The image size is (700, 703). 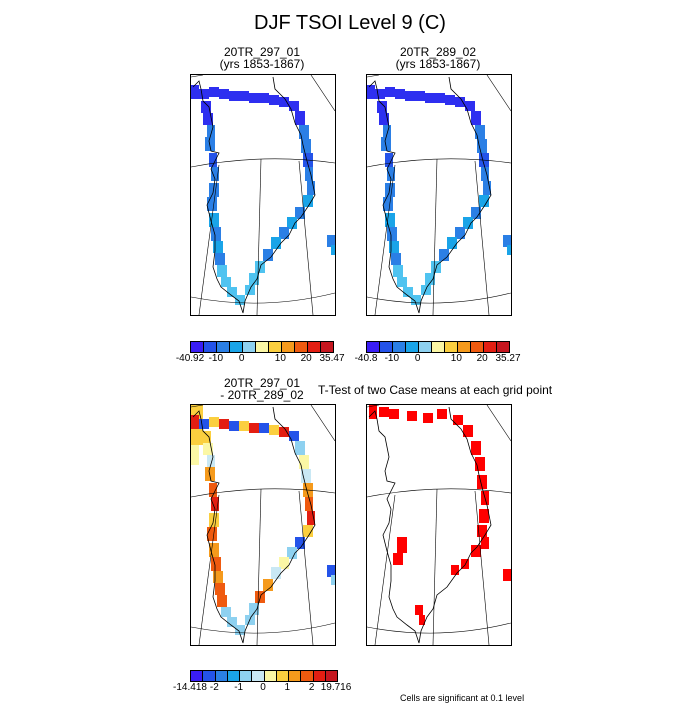 What do you see at coordinates (241, 358) in the screenshot?
I see `colorbar-tick-label: 0` at bounding box center [241, 358].